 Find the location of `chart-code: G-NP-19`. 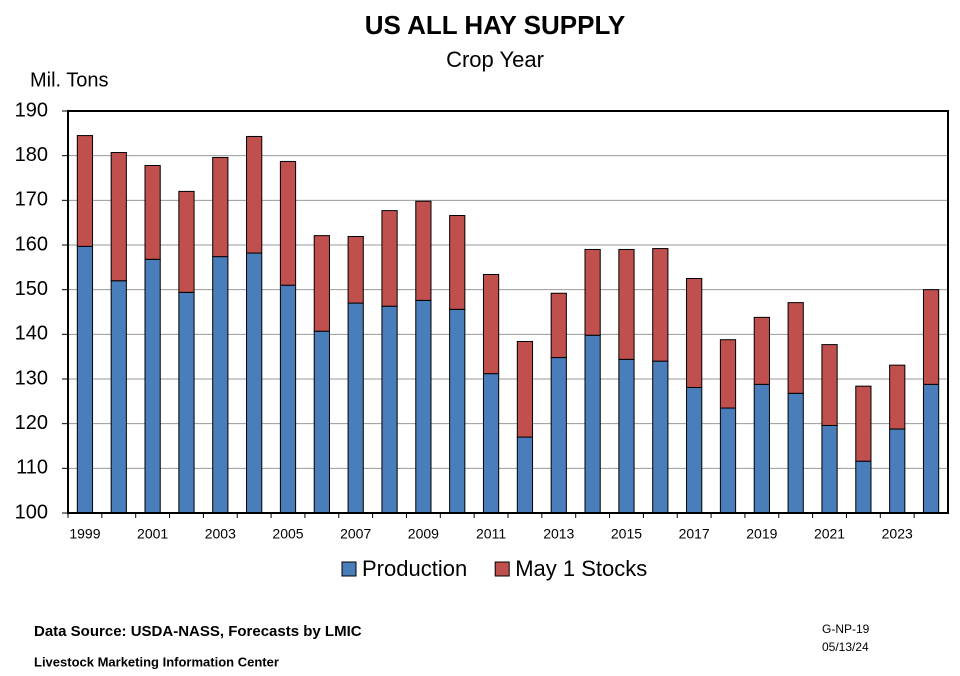

chart-code: G-NP-19 is located at coordinates (846, 629).